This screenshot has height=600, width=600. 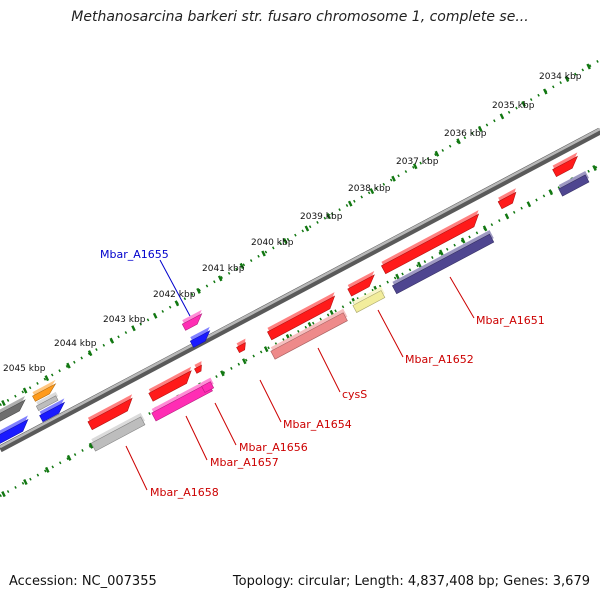 I want to click on tick-label: 2037 kbp, so click(x=417, y=162).